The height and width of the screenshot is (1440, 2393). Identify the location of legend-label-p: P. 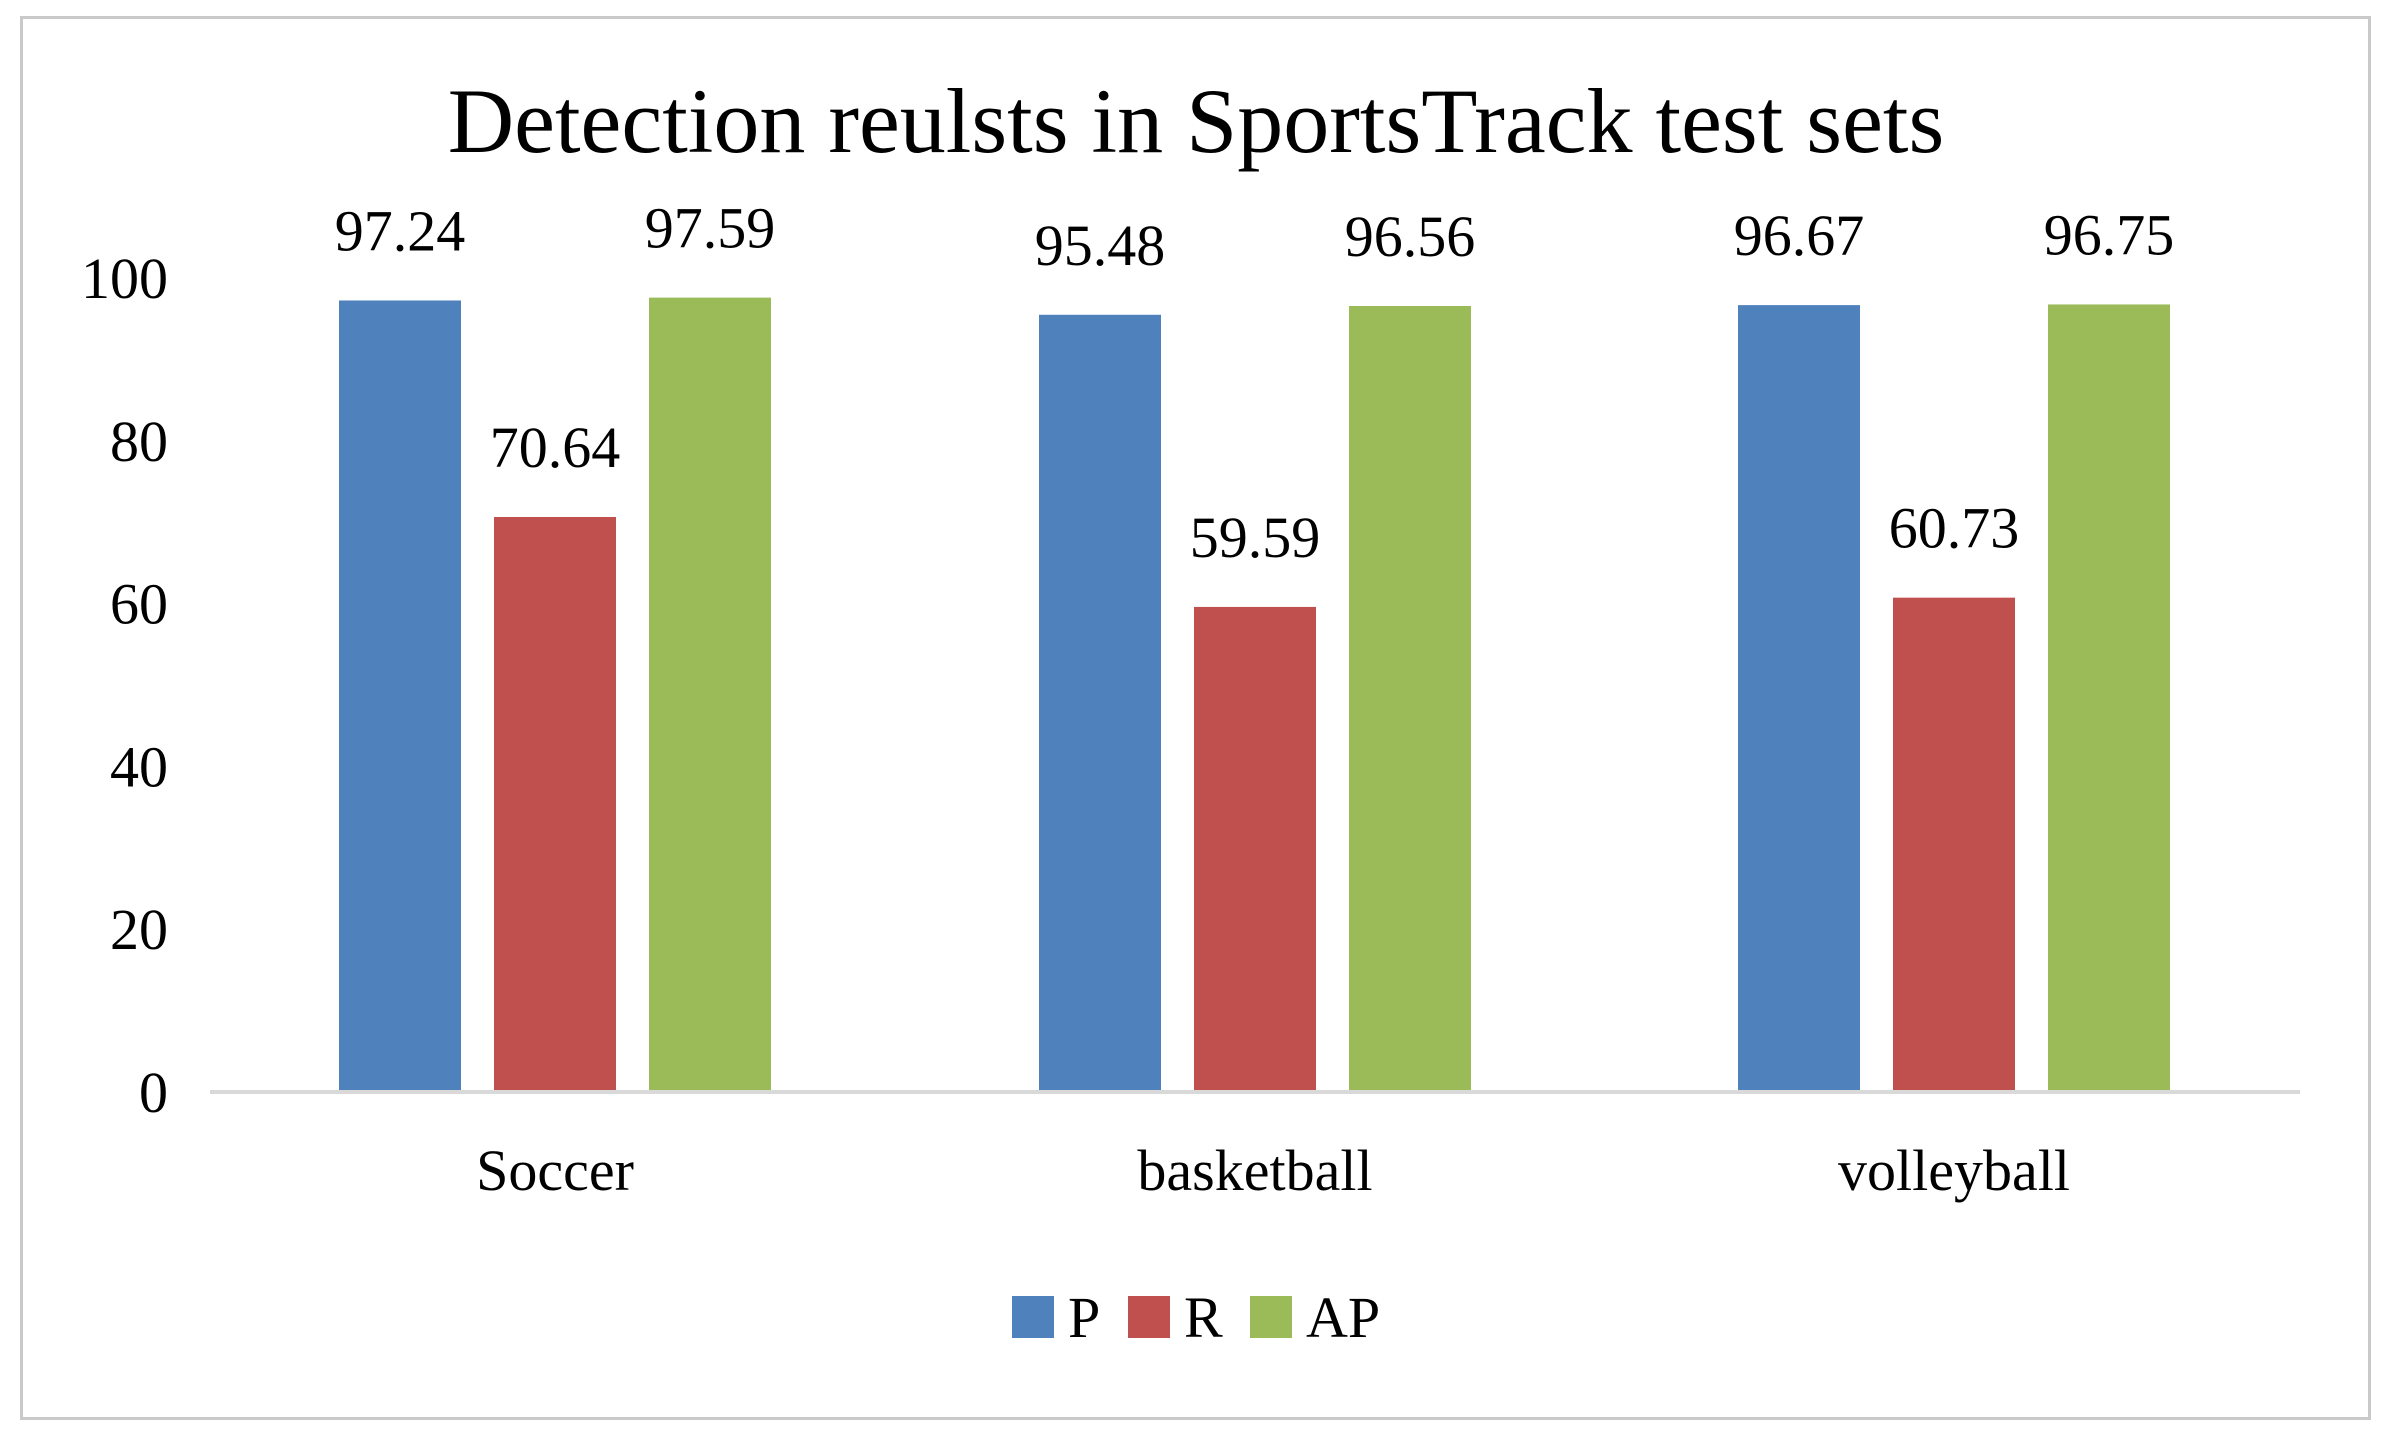
(1084, 1317).